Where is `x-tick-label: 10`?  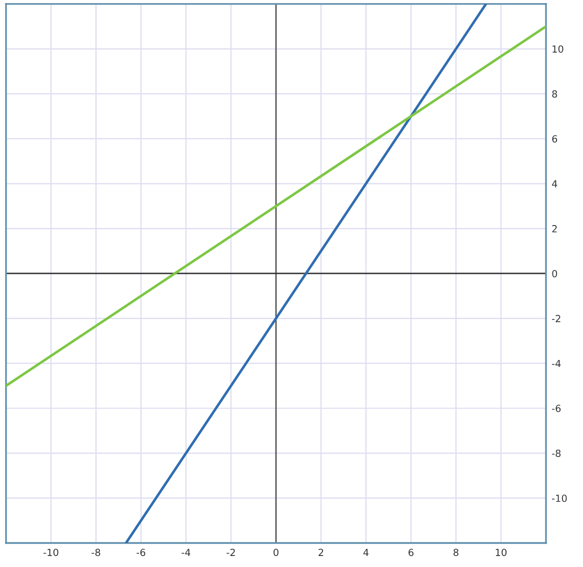 x-tick-label: 10 is located at coordinates (501, 552).